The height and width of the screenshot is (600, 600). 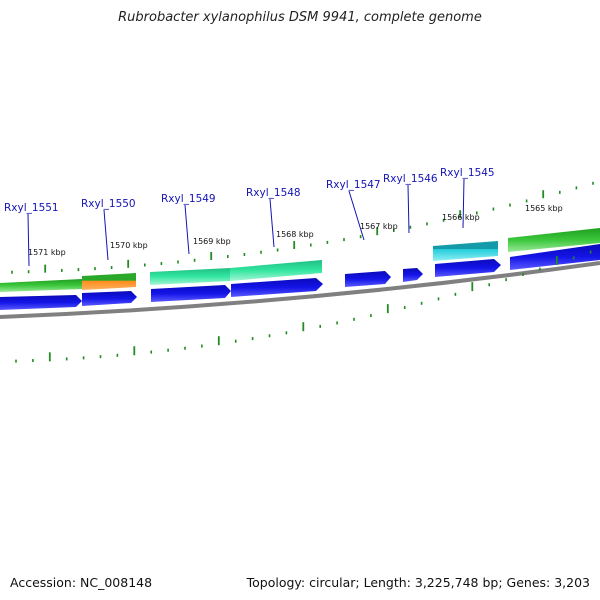 What do you see at coordinates (31, 208) in the screenshot?
I see `gene-label: Rxyl_1551` at bounding box center [31, 208].